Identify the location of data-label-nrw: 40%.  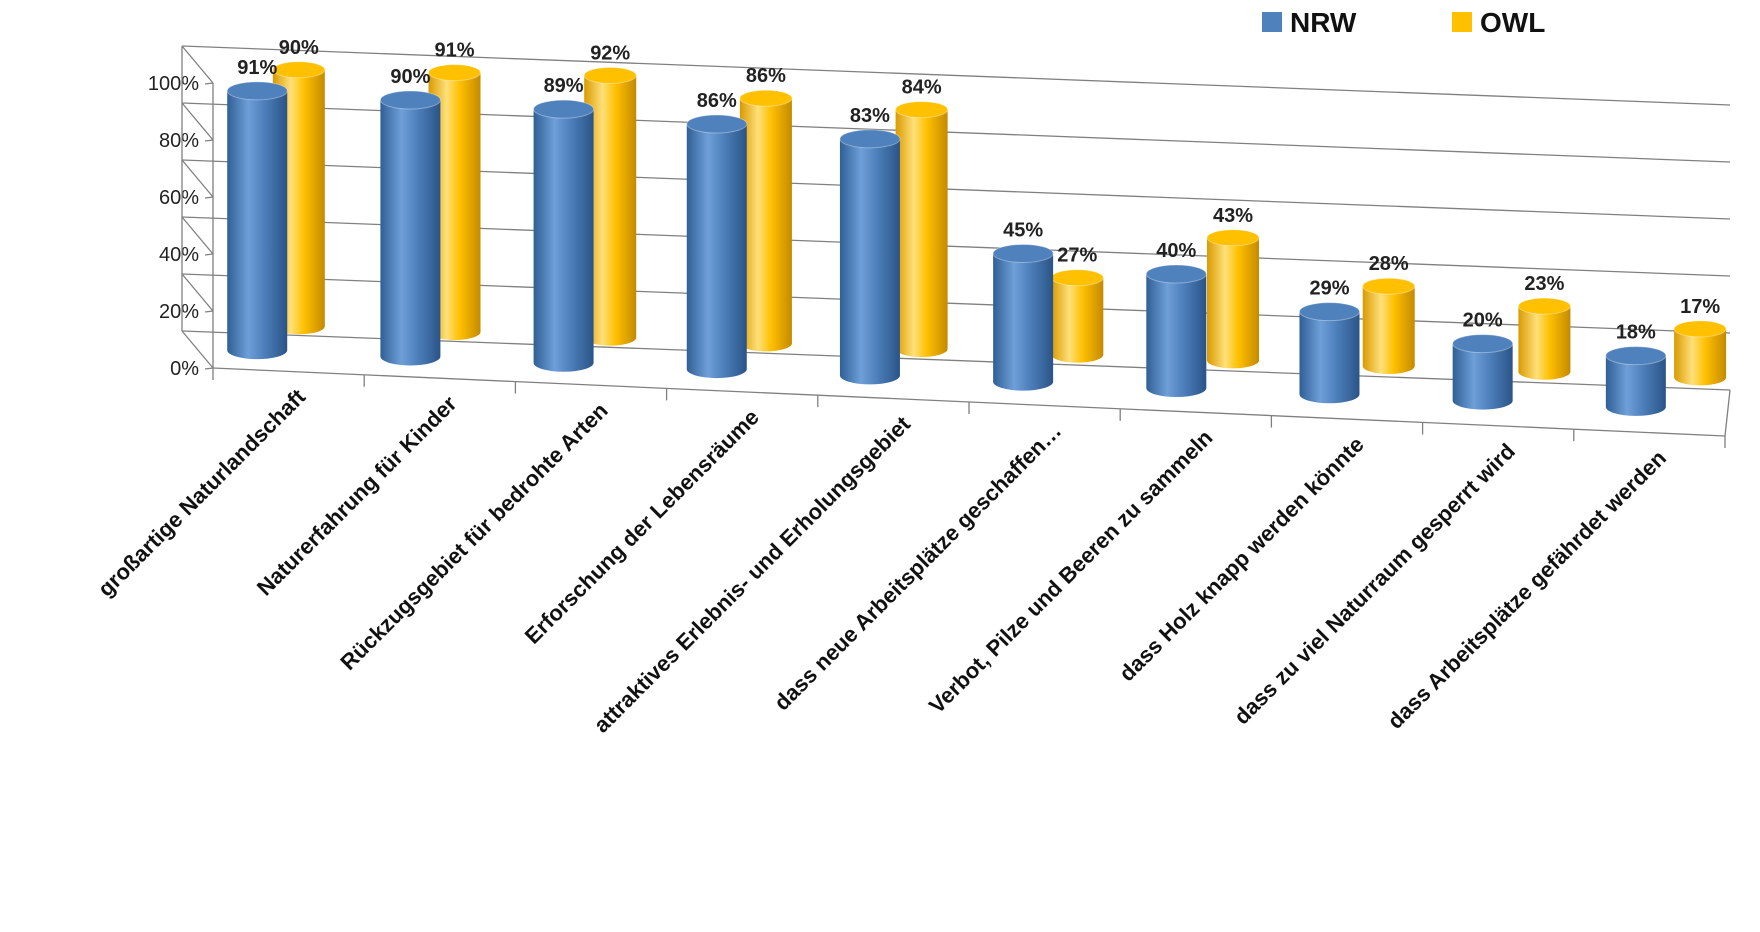
(1176, 251).